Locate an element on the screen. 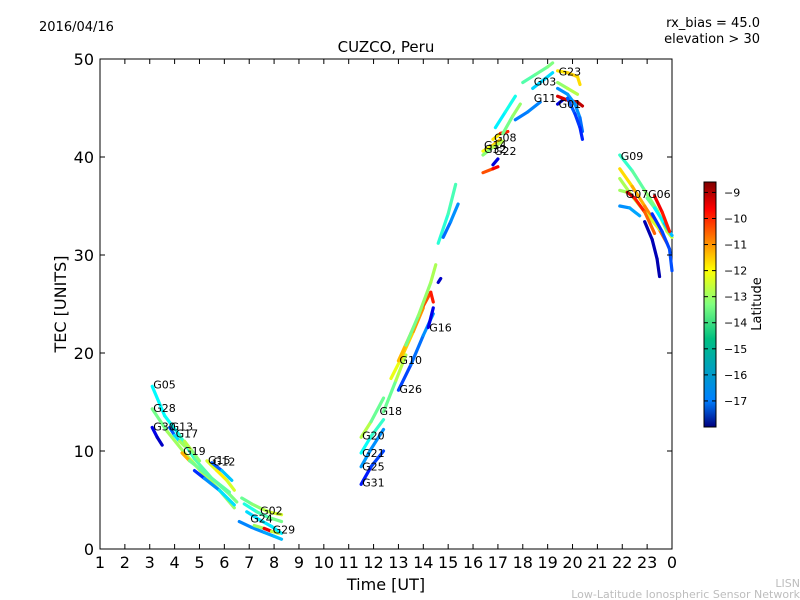 The width and height of the screenshot is (800, 600). y-axis-label: TEC [UNITS] is located at coordinates (60, 305).